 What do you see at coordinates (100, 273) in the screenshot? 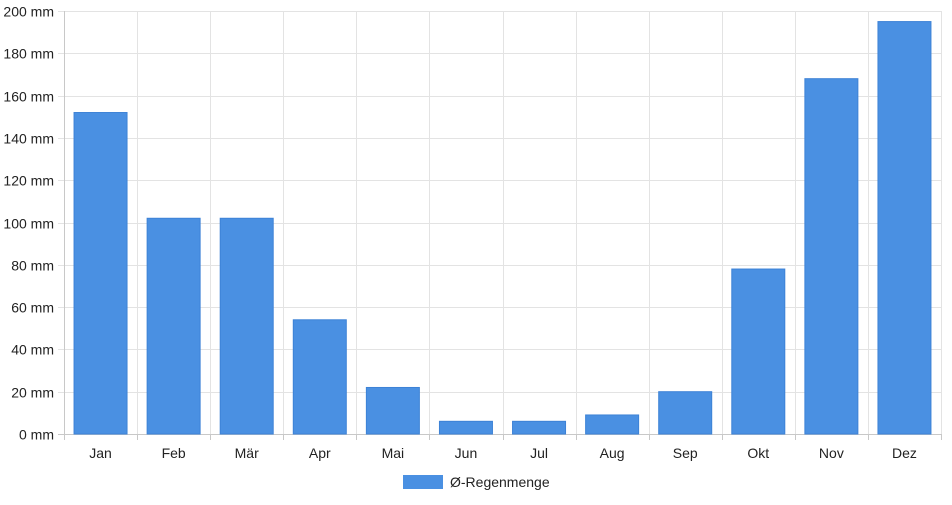
I see `bar-jan` at bounding box center [100, 273].